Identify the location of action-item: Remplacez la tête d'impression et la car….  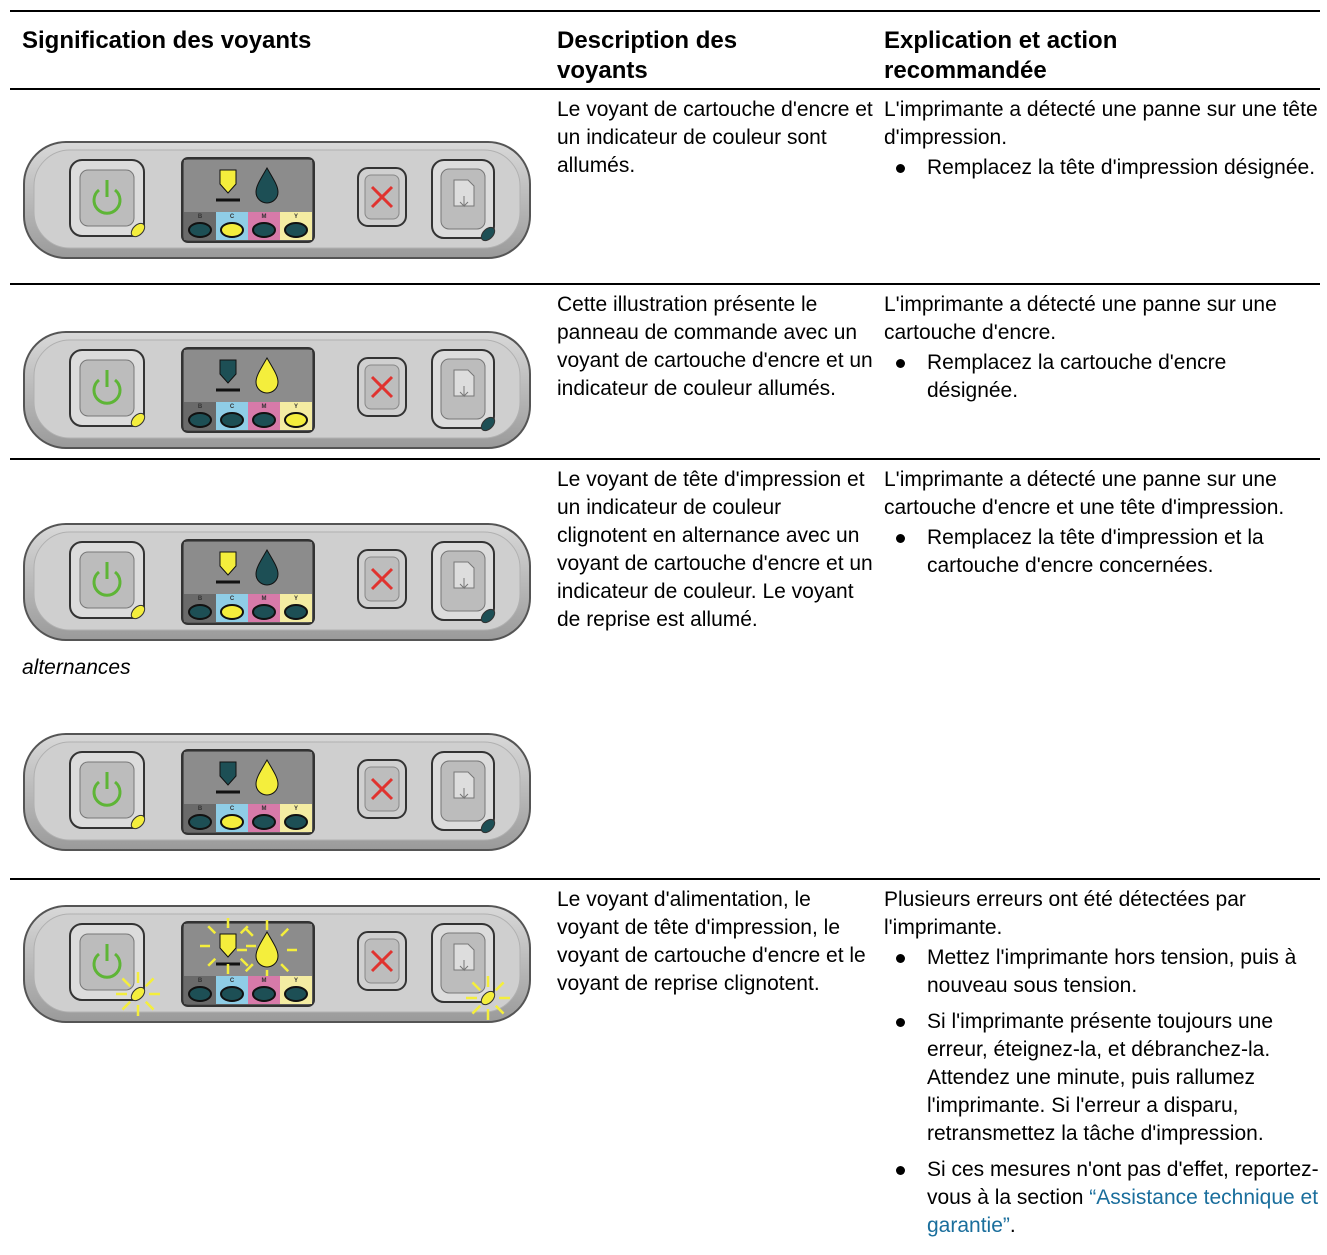
(1102, 552).